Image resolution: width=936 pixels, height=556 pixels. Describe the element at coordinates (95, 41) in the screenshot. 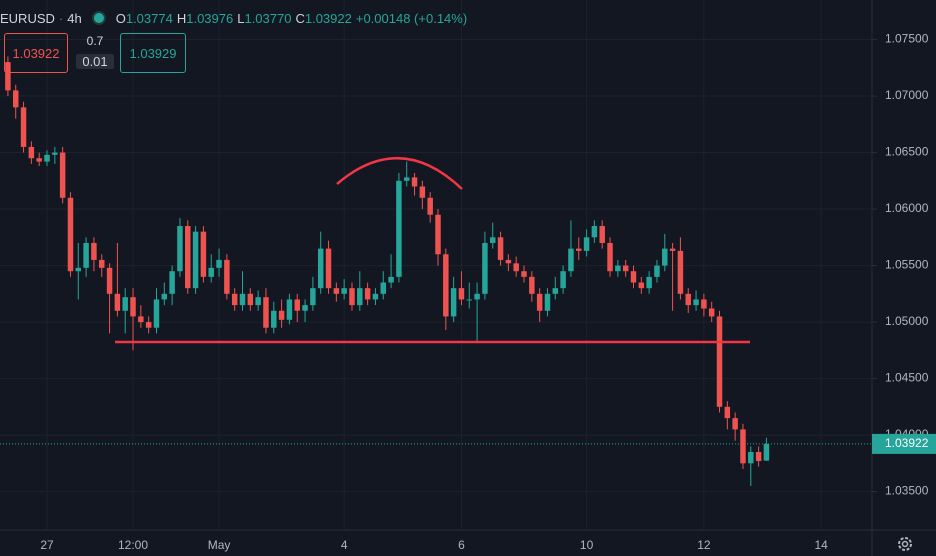

I see `spread: 0.7` at that location.